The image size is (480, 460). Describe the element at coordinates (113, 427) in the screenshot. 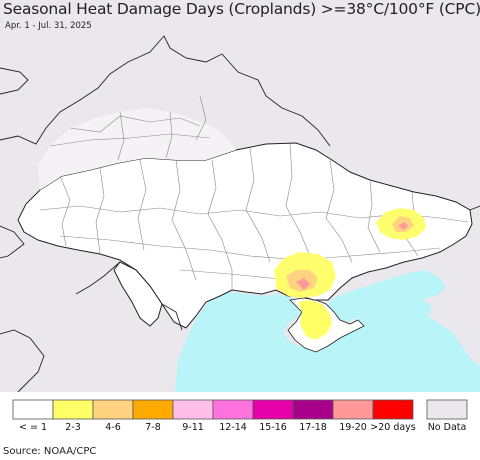

I see `legend-label: 4-6` at that location.